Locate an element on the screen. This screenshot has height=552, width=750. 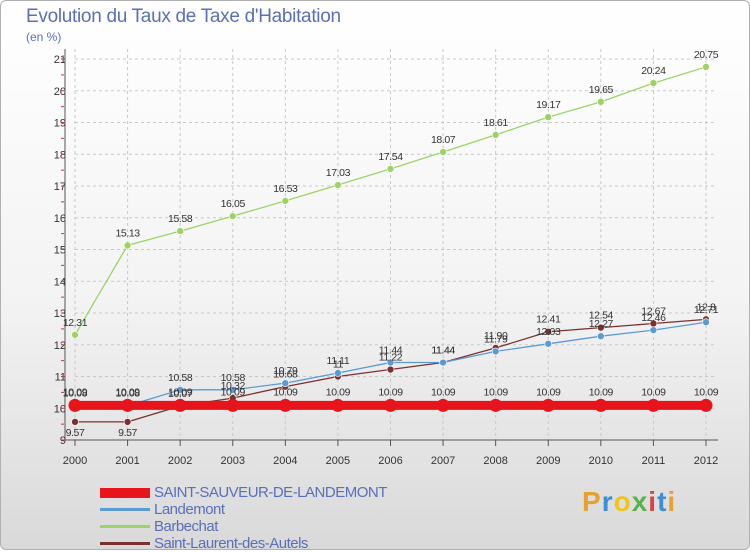
y-tick-label: 14 is located at coordinates (60, 282).